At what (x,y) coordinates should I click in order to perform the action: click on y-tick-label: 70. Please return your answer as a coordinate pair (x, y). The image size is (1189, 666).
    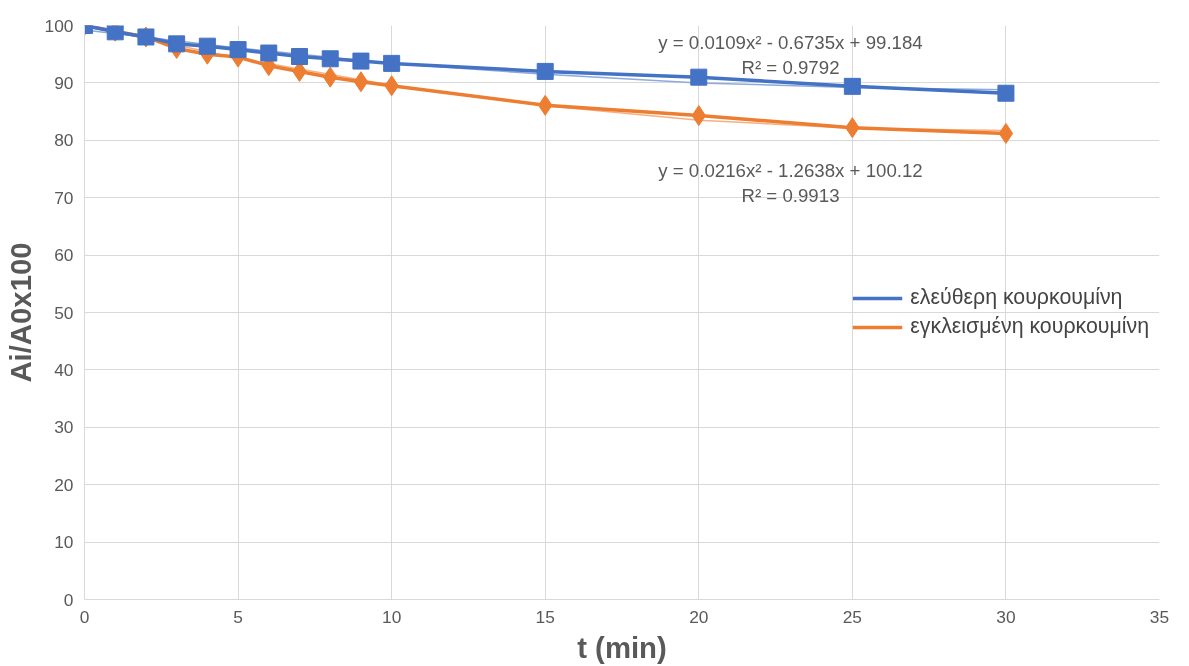
    Looking at the image, I should click on (64, 197).